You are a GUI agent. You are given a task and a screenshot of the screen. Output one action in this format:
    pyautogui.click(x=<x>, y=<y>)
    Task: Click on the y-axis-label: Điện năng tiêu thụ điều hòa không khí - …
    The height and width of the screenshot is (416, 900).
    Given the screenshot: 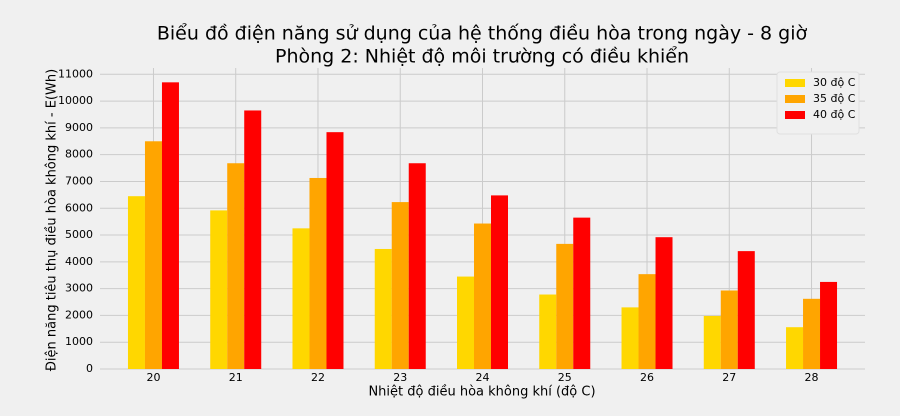 What is the action you would take?
    pyautogui.click(x=52, y=220)
    